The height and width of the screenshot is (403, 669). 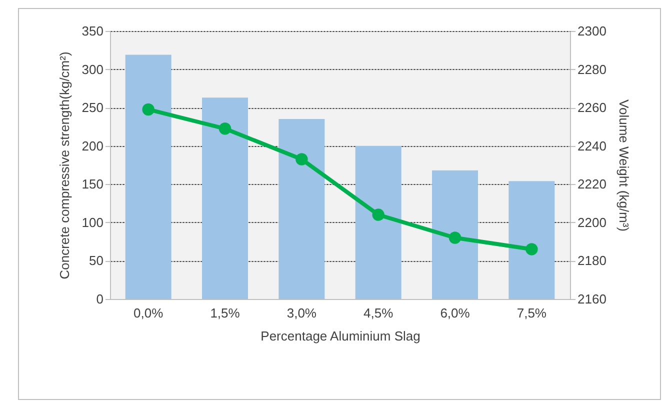 What do you see at coordinates (149, 313) in the screenshot?
I see `x-tick-label: 0,0%` at bounding box center [149, 313].